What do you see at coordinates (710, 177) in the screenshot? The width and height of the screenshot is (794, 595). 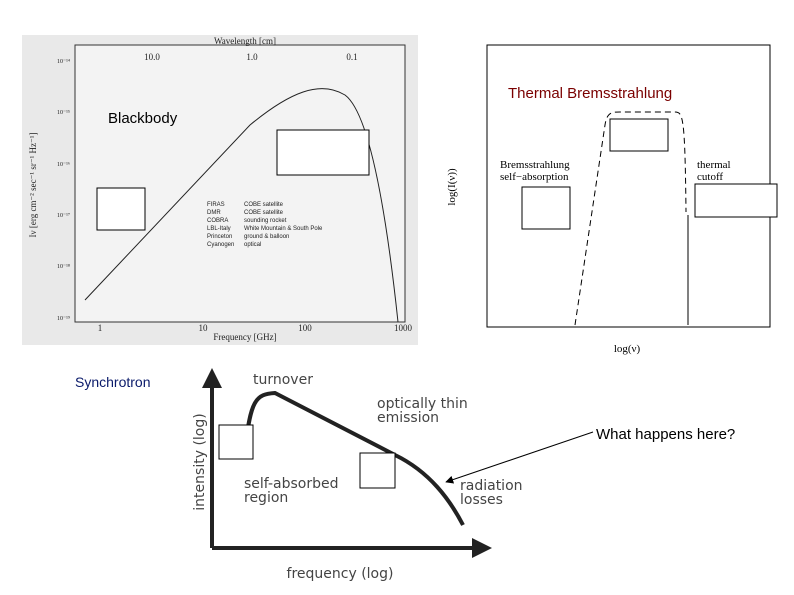 I see `annotation: cutoff` at bounding box center [710, 177].